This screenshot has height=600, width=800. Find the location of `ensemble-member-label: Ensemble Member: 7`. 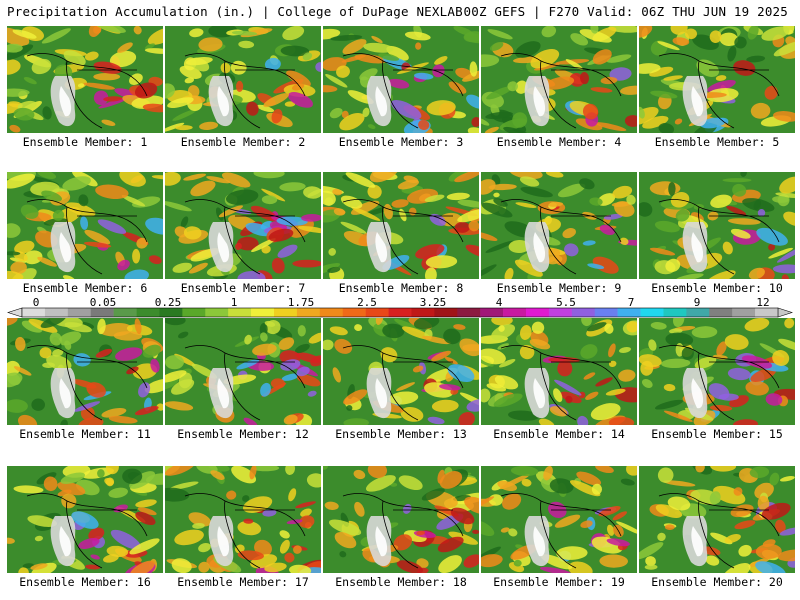

ensemble-member-label: Ensemble Member: 7 is located at coordinates (243, 288).